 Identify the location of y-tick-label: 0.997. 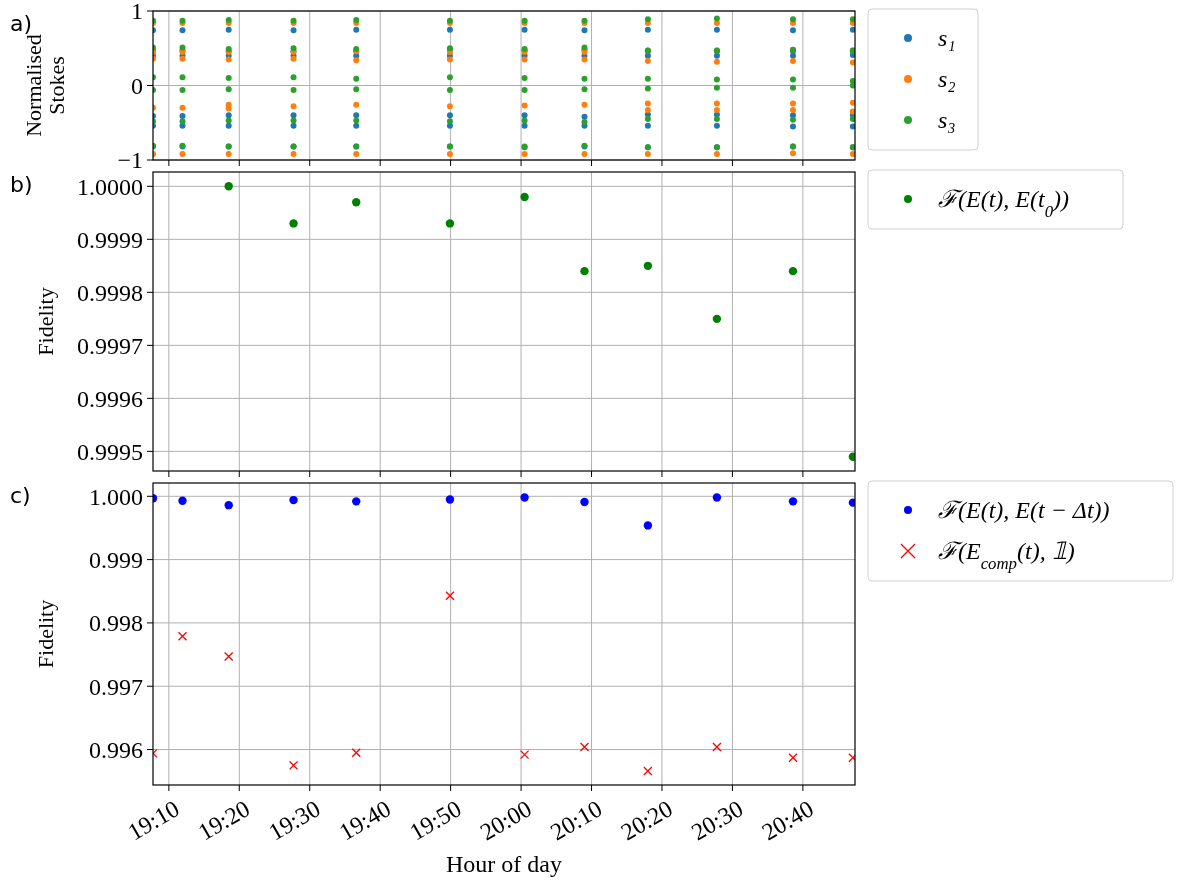
(116, 686).